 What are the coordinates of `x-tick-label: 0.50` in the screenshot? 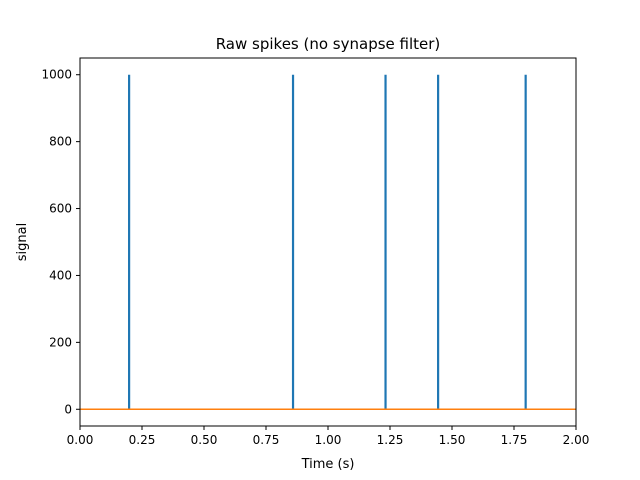 It's located at (204, 440).